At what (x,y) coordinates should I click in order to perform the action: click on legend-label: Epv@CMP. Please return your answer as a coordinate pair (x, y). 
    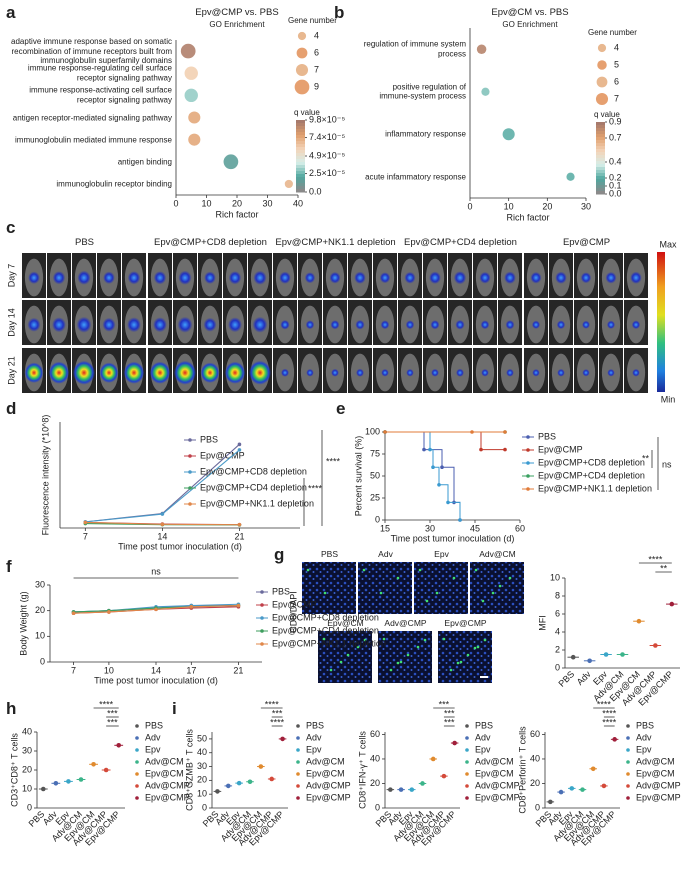
    Looking at the image, I should click on (658, 797).